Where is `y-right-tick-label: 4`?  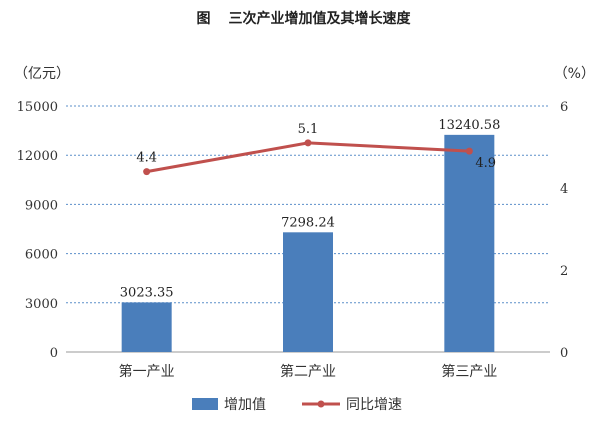
y-right-tick-label: 4 is located at coordinates (564, 189).